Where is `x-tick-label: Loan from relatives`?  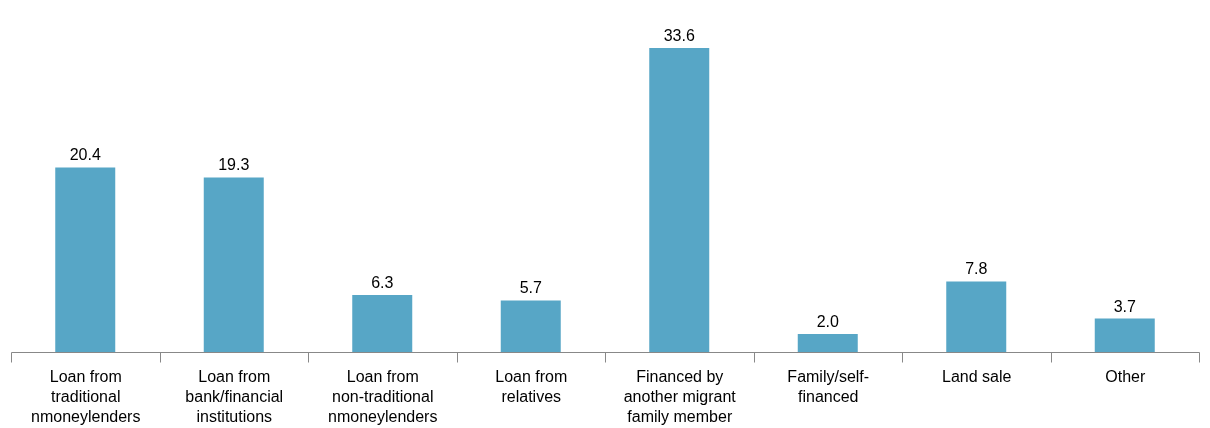 x-tick-label: Loan from relatives is located at coordinates (531, 386).